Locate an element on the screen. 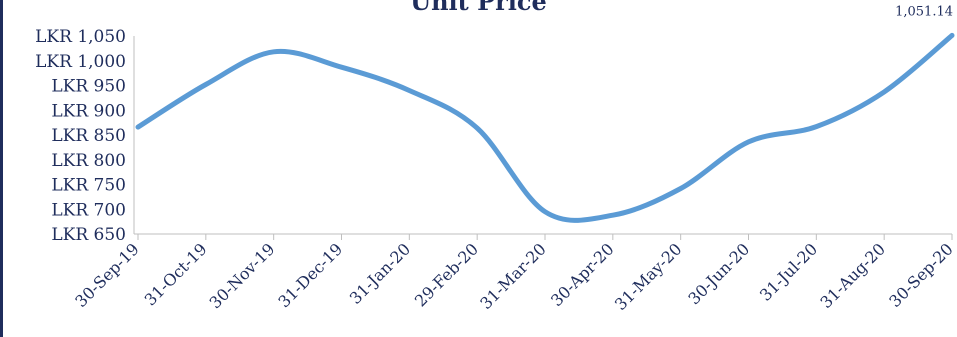 This screenshot has height=337, width=957. y-tick-label: LKR 1,000 is located at coordinates (80, 62).